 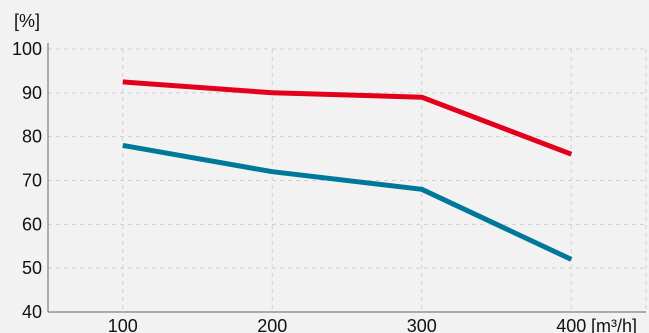 I want to click on x-tick-label: 100, so click(x=123, y=324).